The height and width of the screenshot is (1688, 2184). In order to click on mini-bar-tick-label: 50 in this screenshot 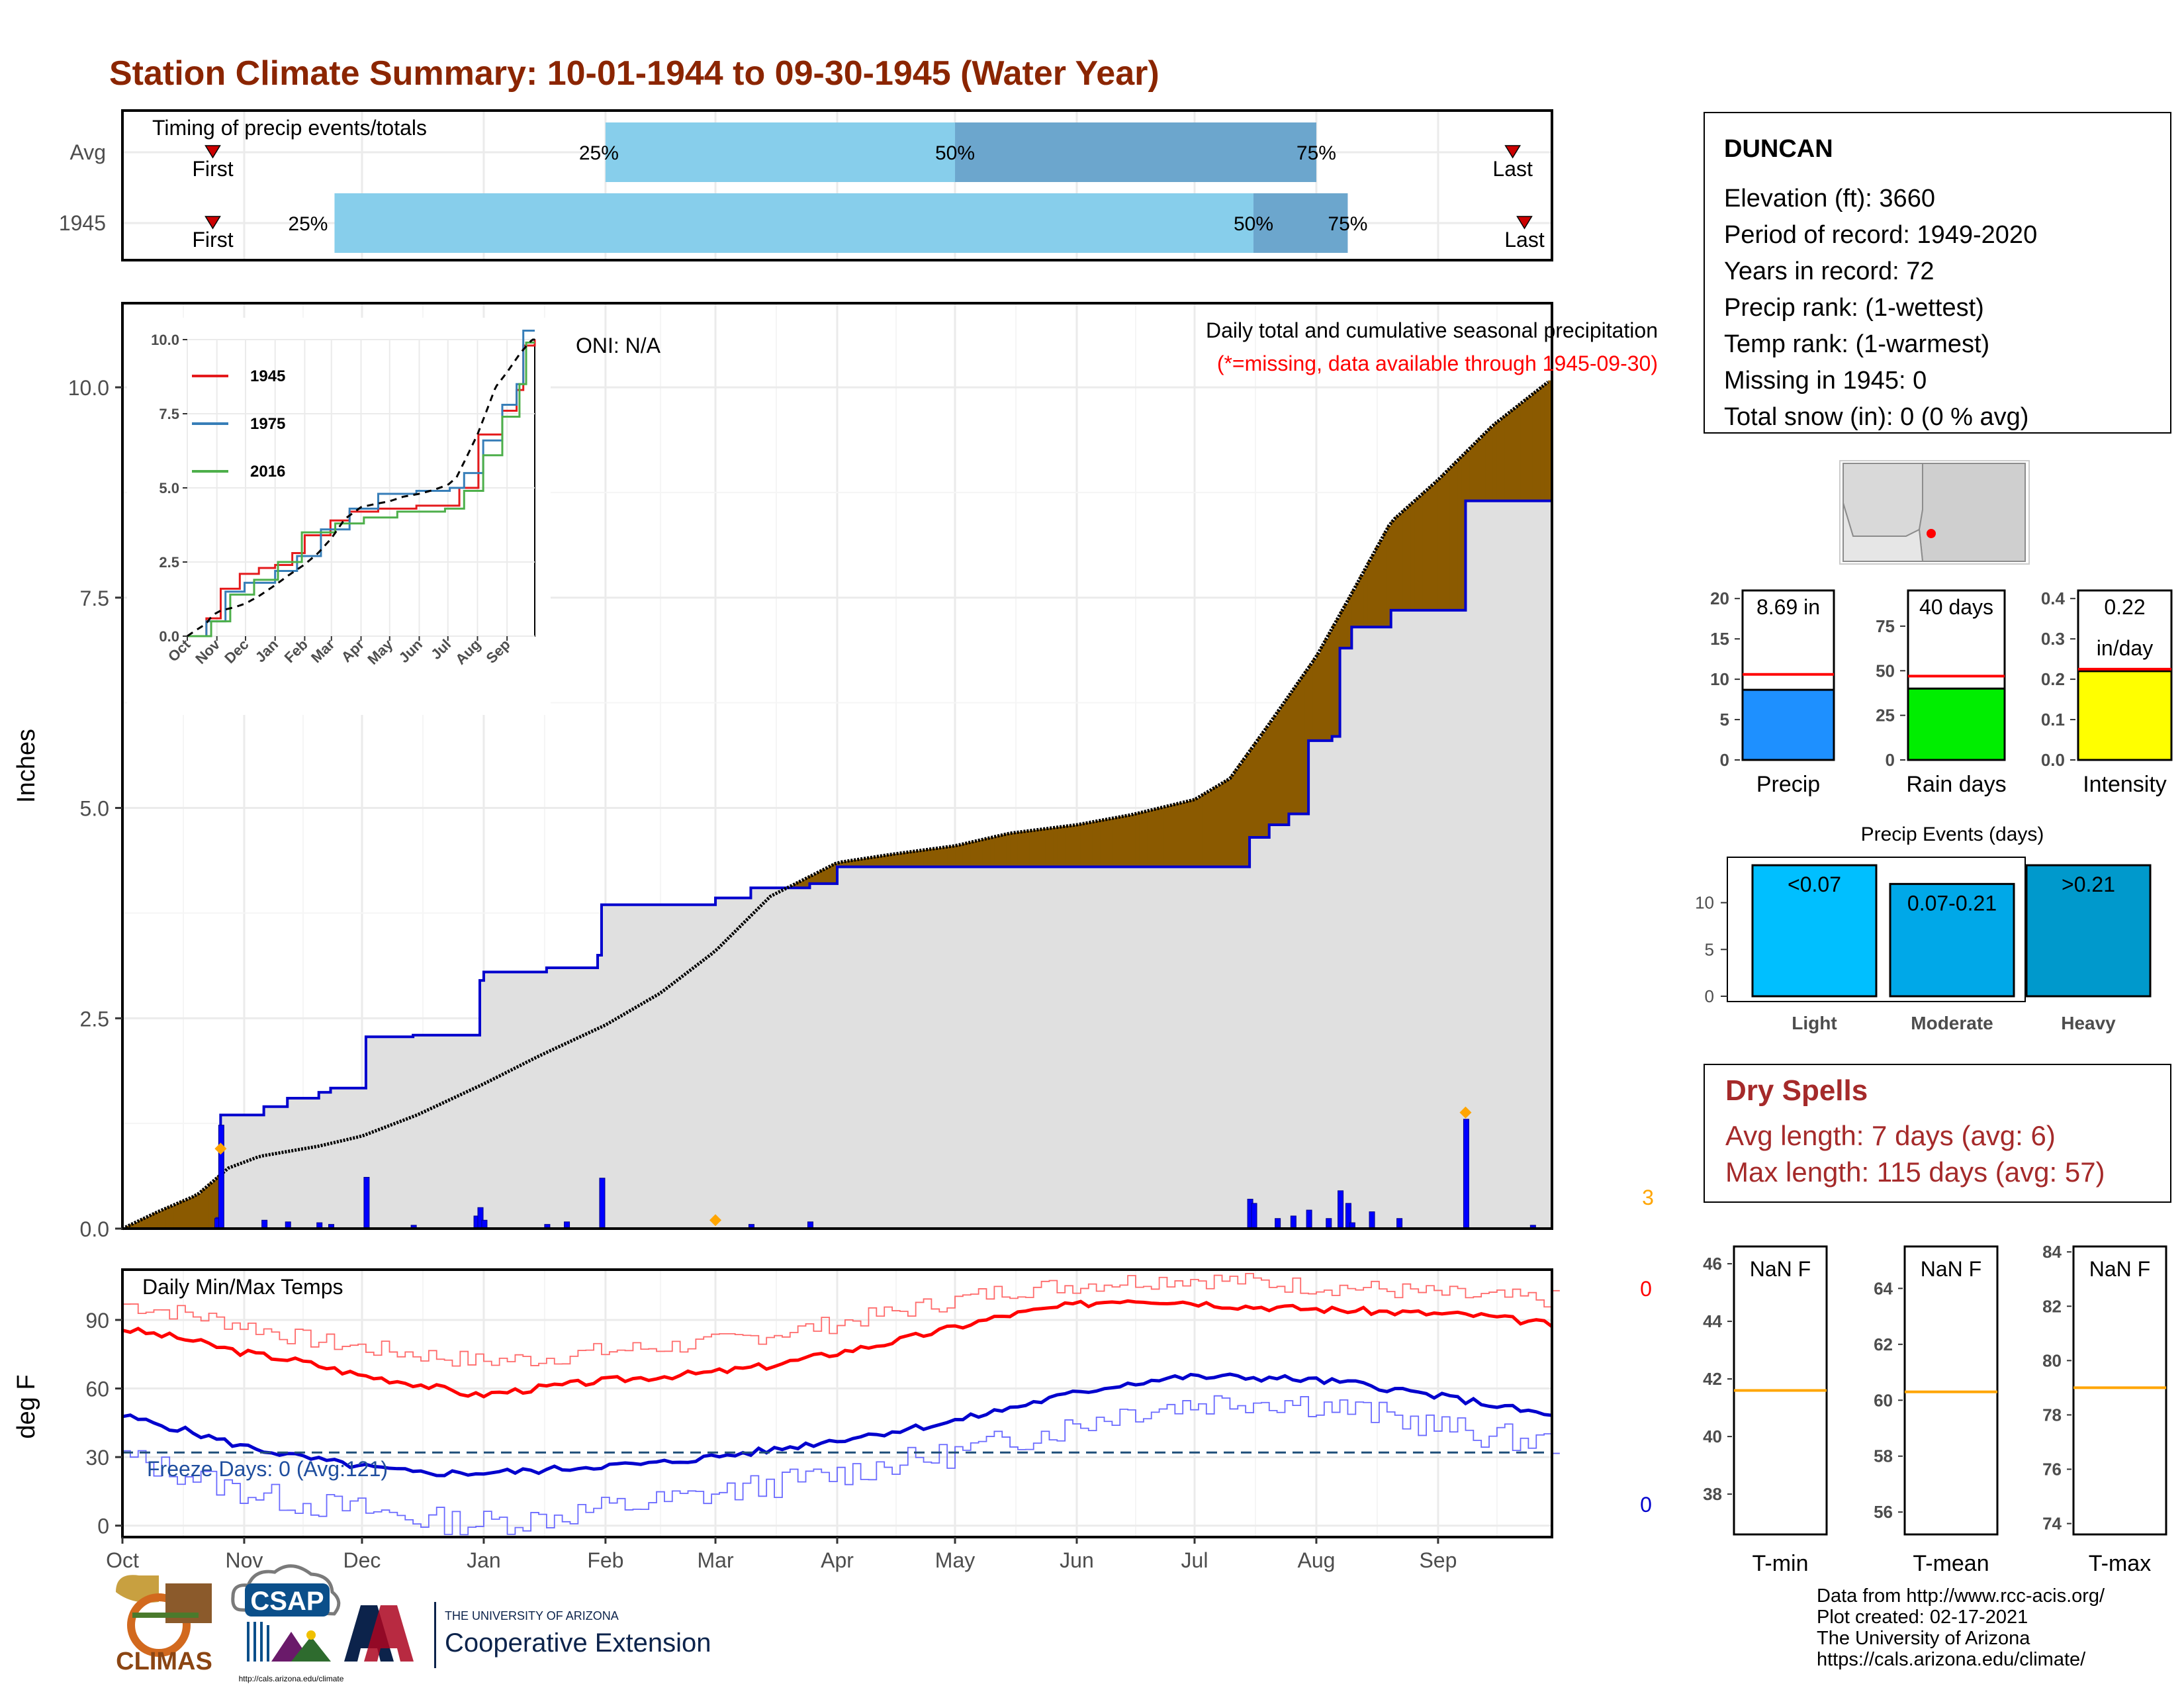, I will do `click(1885, 670)`.